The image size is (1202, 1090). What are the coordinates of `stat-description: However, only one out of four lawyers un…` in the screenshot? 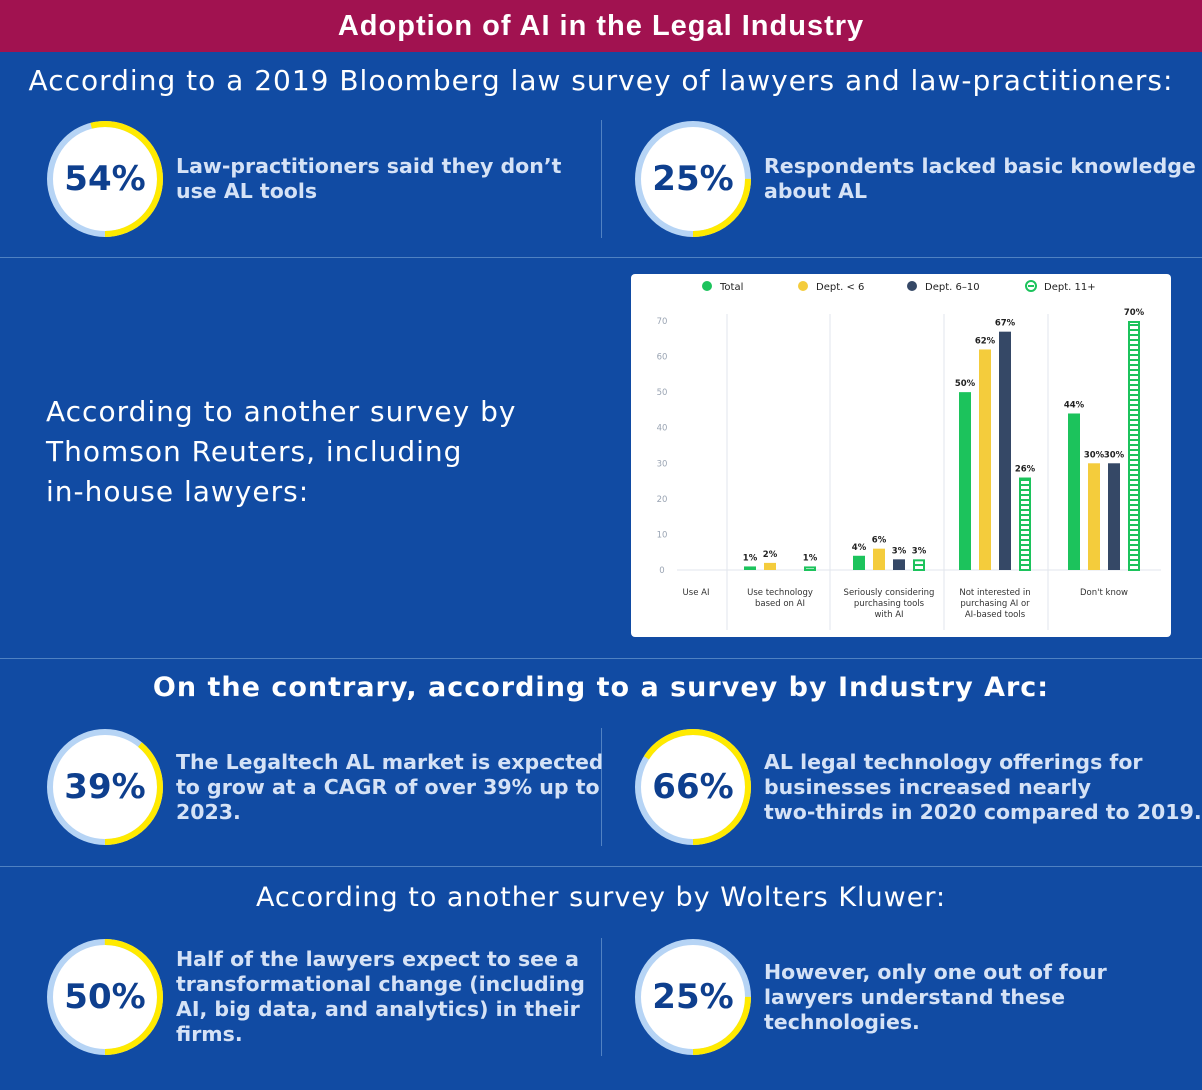 It's located at (935, 996).